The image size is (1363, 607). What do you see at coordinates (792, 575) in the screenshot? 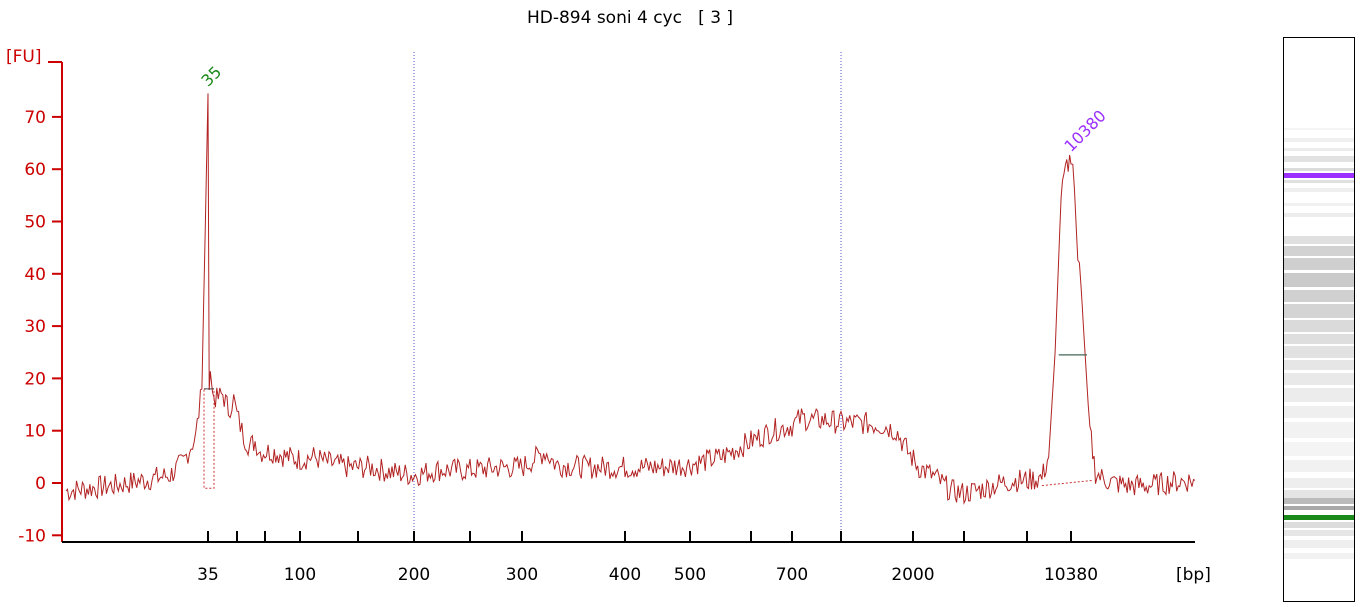
I see `x-tick-label: 700` at bounding box center [792, 575].